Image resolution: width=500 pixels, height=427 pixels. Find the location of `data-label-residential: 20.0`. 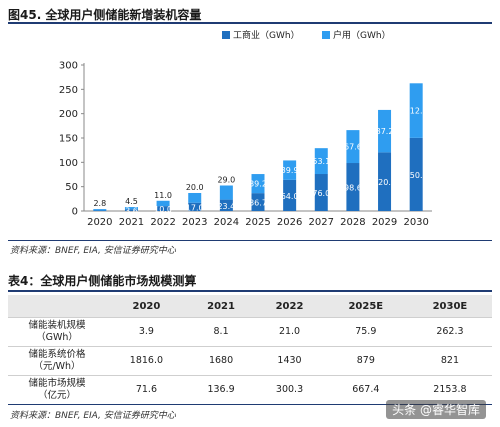

data-label-residential: 20.0 is located at coordinates (195, 187).